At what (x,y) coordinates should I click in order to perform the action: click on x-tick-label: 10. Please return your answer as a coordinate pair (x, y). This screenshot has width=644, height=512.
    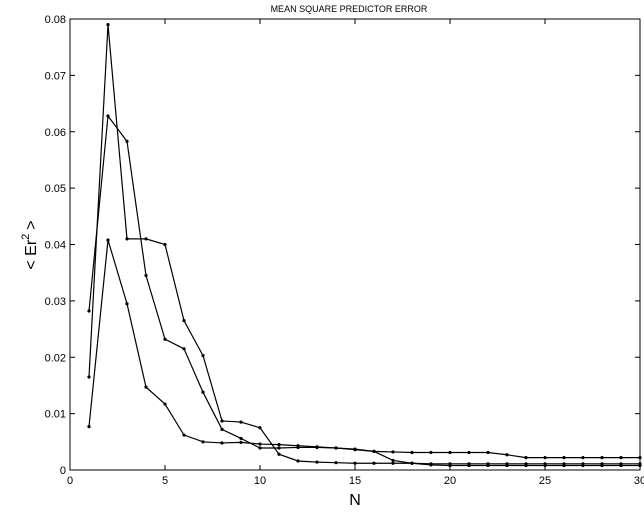
    Looking at the image, I should click on (260, 481).